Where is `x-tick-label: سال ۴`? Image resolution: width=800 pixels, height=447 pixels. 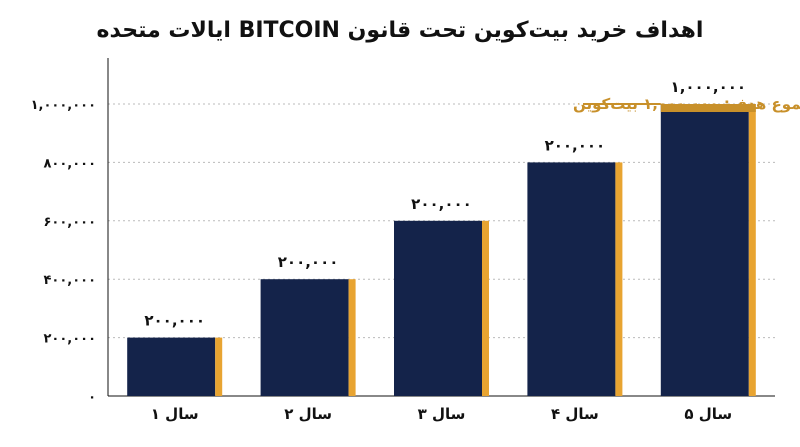
x-tick-label: سال ۴ is located at coordinates (575, 414).